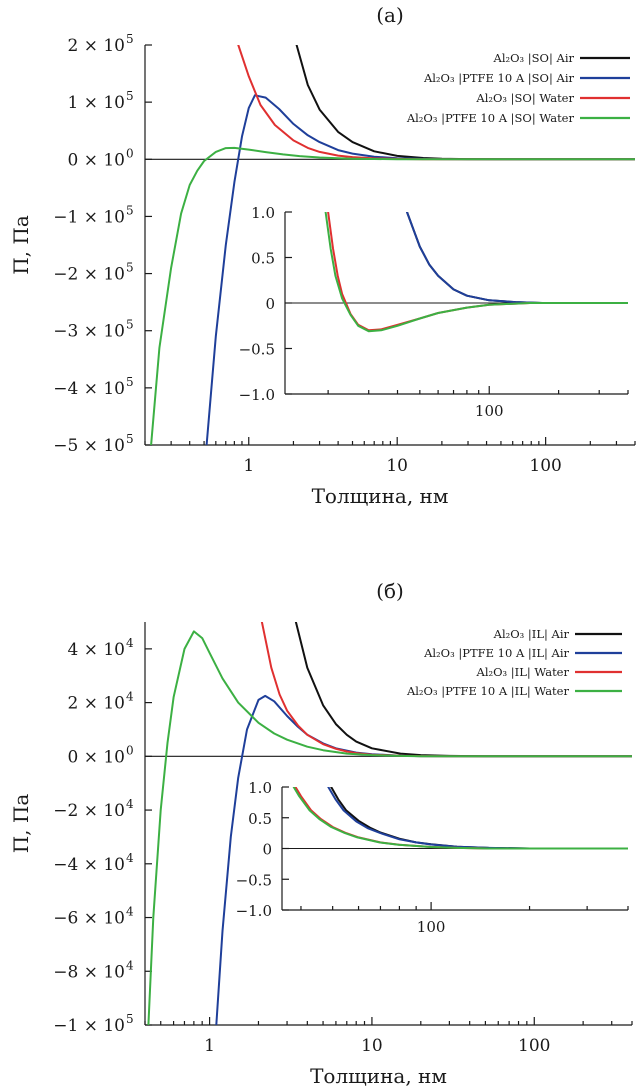  What do you see at coordinates (97, 650) in the screenshot?
I see `y-tick-label: 4 × 10` at bounding box center [97, 650].